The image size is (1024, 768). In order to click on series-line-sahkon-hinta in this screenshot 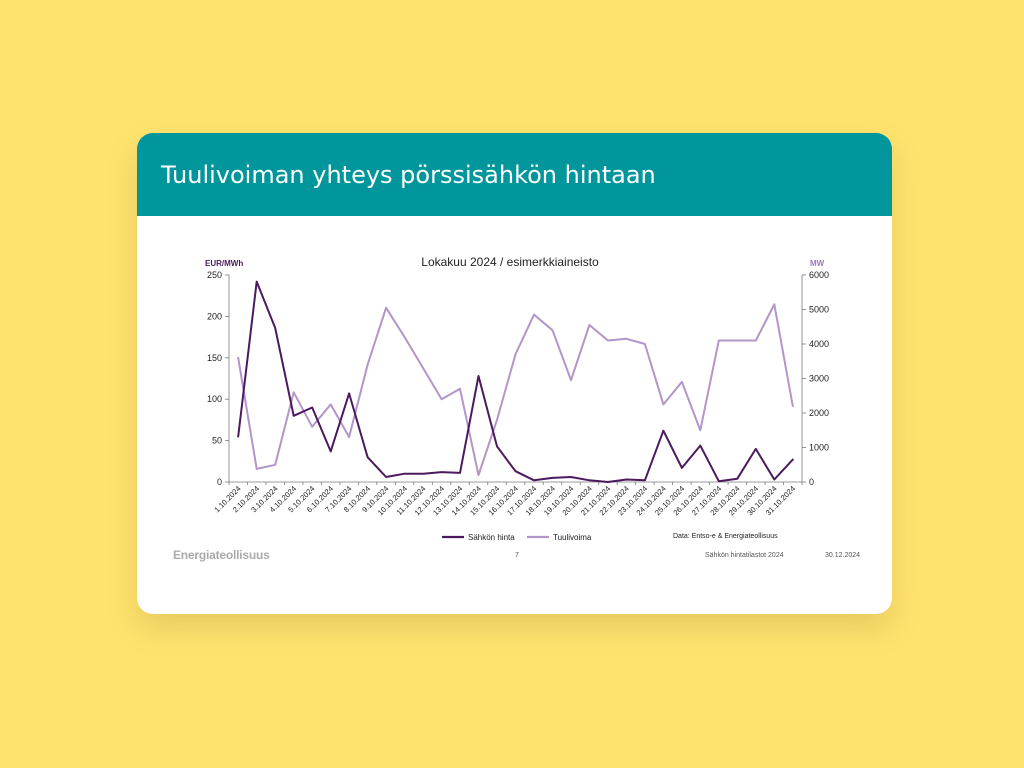, I will do `click(515, 381)`.